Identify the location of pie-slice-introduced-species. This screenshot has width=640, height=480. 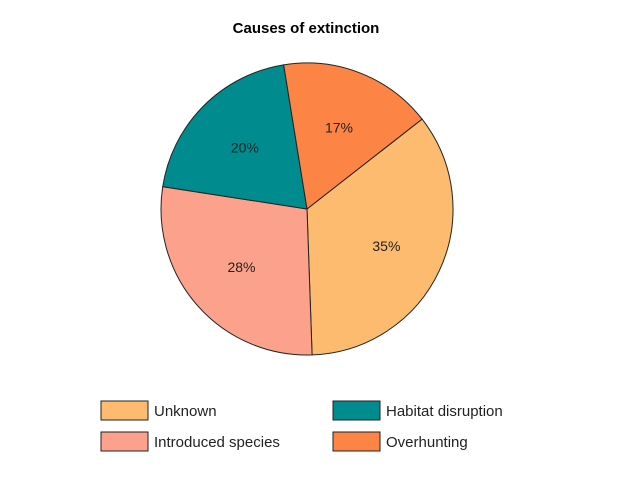
(236, 271).